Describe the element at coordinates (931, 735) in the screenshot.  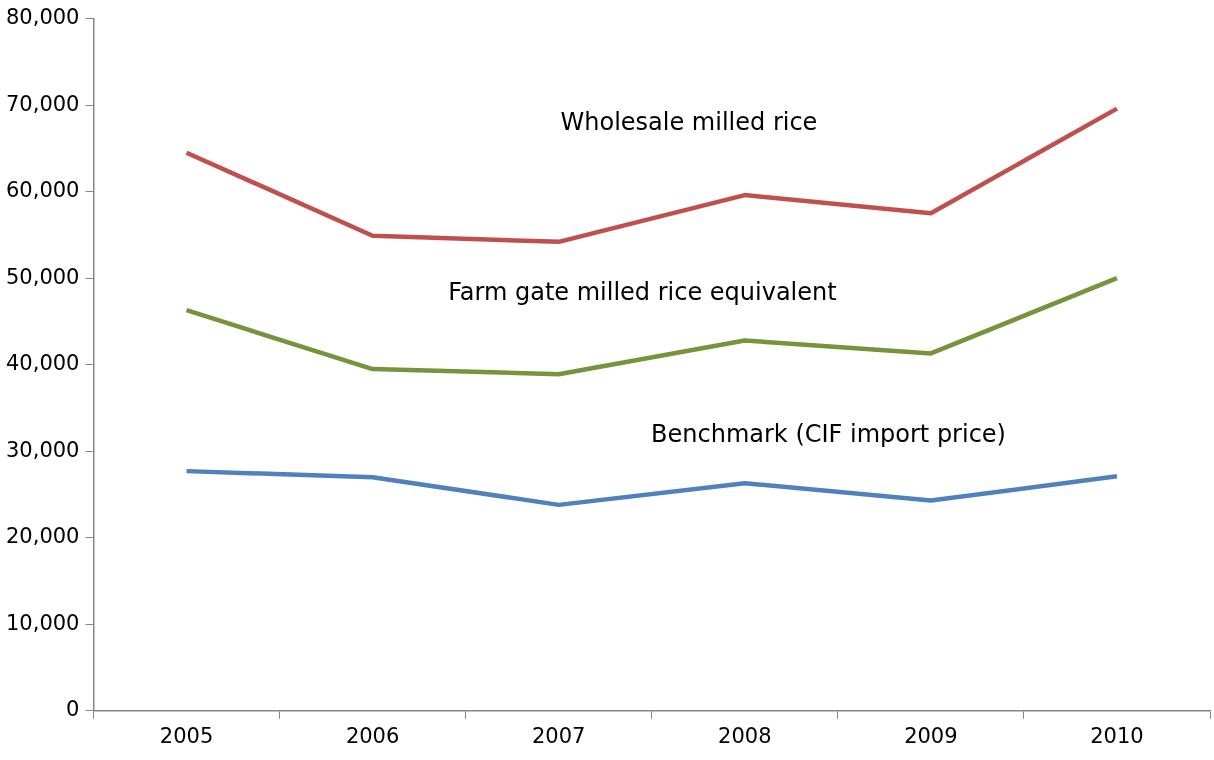
I see `x-tick-label: 2009` at that location.